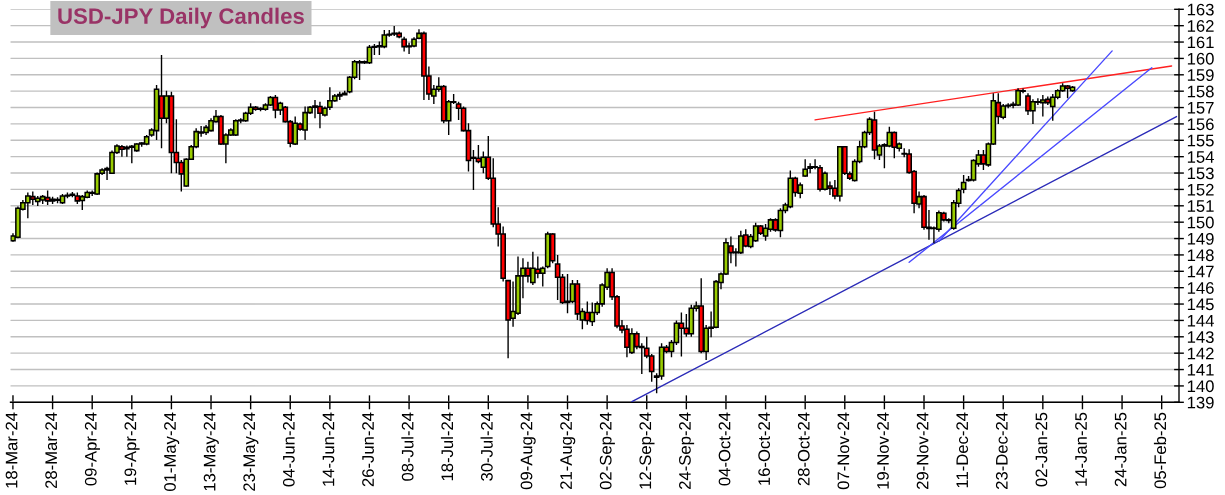 The image size is (1225, 495). I want to click on y-tick-label: 145, so click(1200, 304).